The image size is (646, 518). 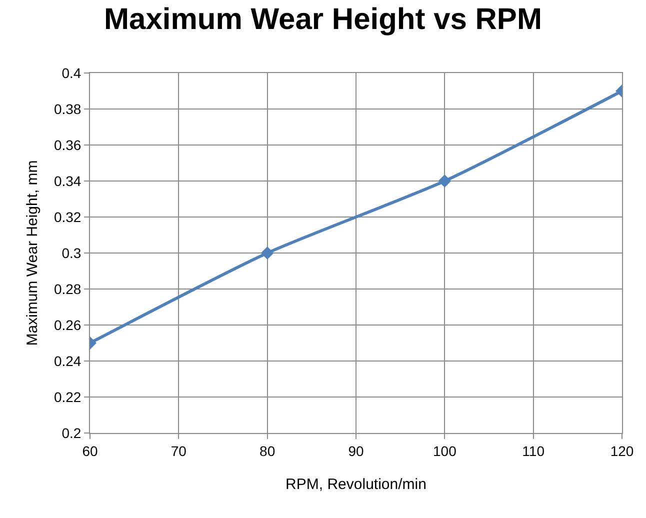 I want to click on x-tick-label: 120, so click(x=622, y=450).